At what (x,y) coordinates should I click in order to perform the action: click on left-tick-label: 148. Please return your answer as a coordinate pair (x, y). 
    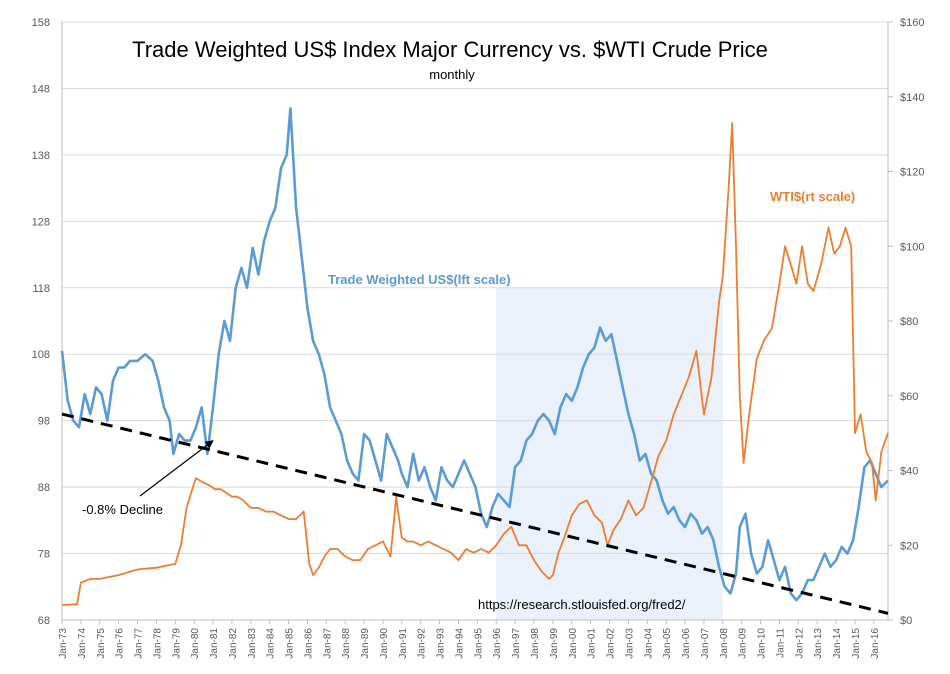
    Looking at the image, I should click on (41, 89).